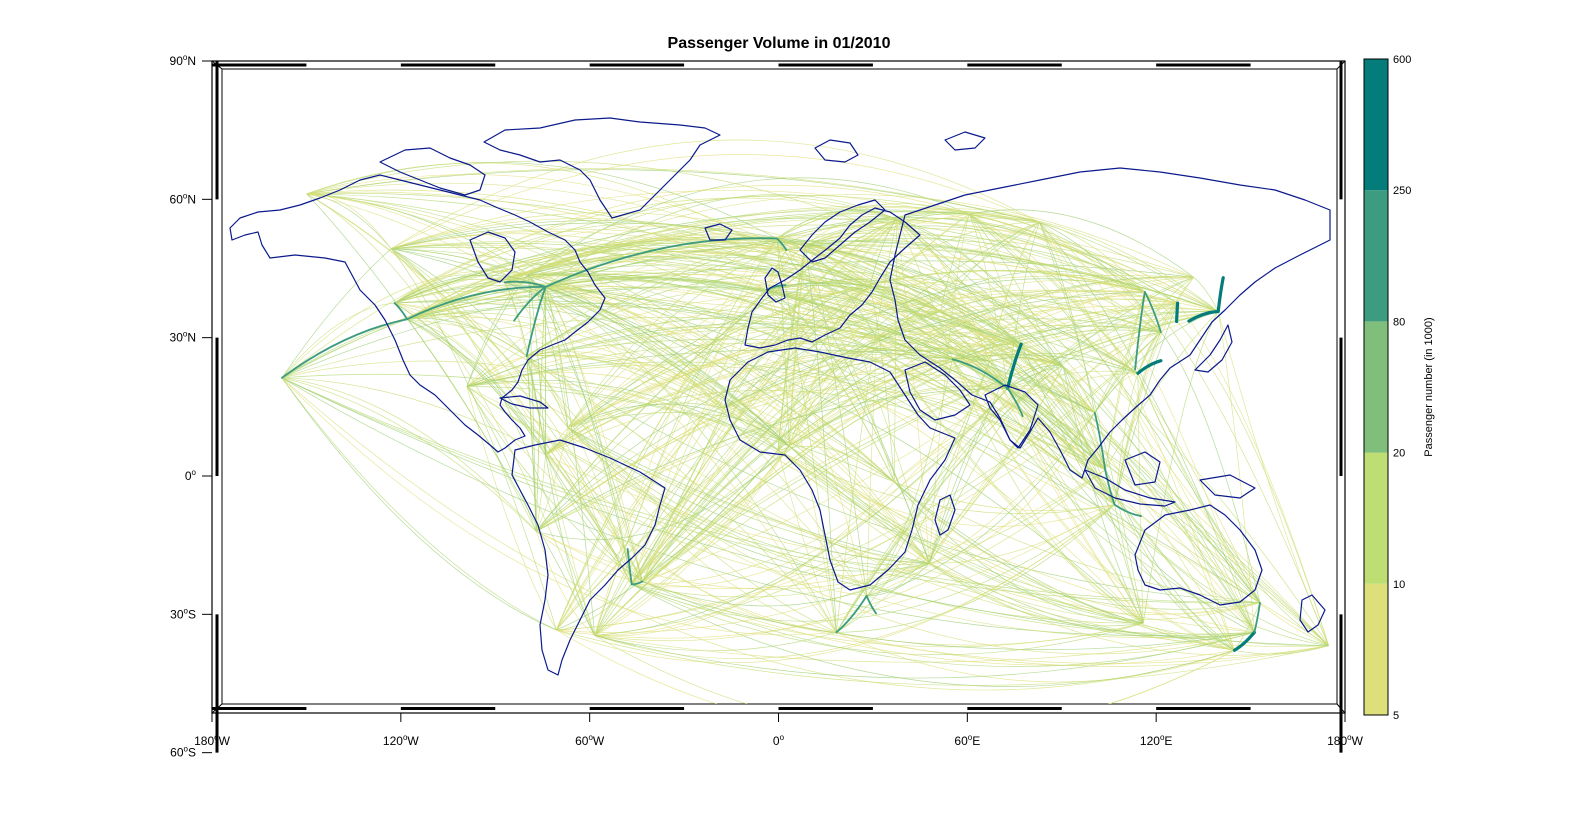  What do you see at coordinates (779, 730) in the screenshot?
I see `longitude-labels: 180oW 120oW 60oW 0o 60oE 120oE 180oW` at bounding box center [779, 730].